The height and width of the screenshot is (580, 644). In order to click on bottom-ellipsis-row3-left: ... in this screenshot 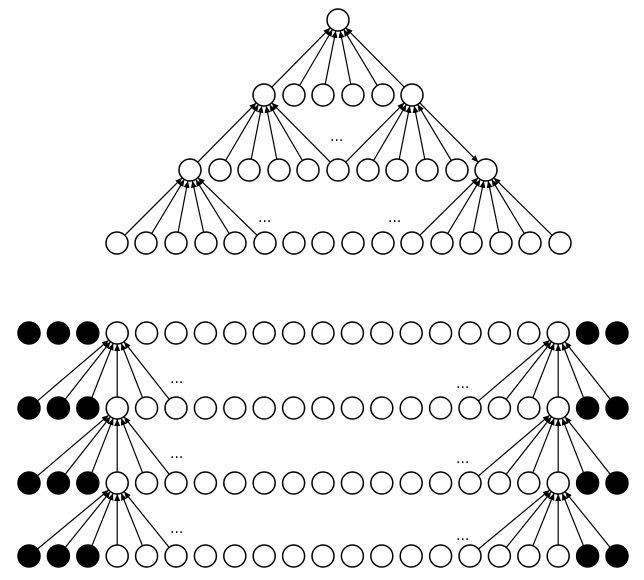, I will do `click(176, 529)`.